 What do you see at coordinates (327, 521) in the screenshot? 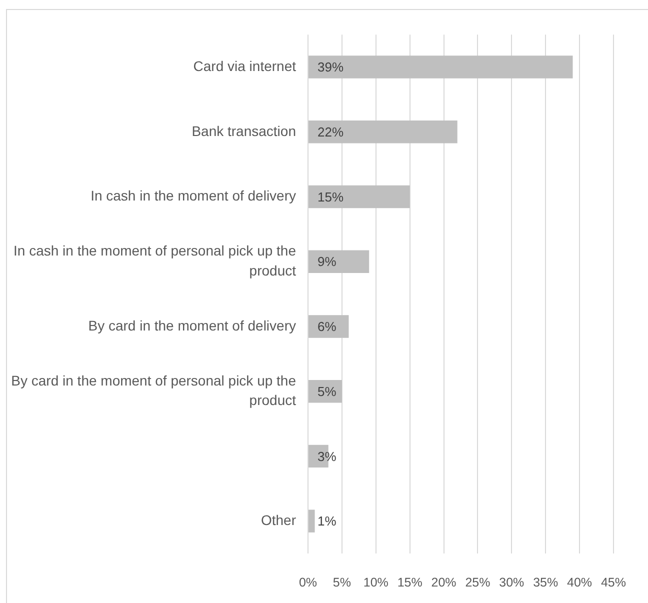
I see `data-label: 1%` at bounding box center [327, 521].